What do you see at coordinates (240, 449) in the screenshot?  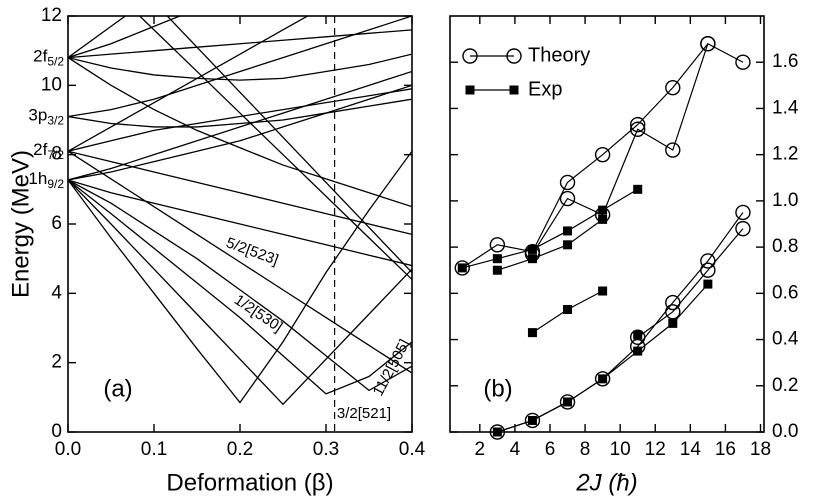 I see `x-tick-label: 0.2` at bounding box center [240, 449].